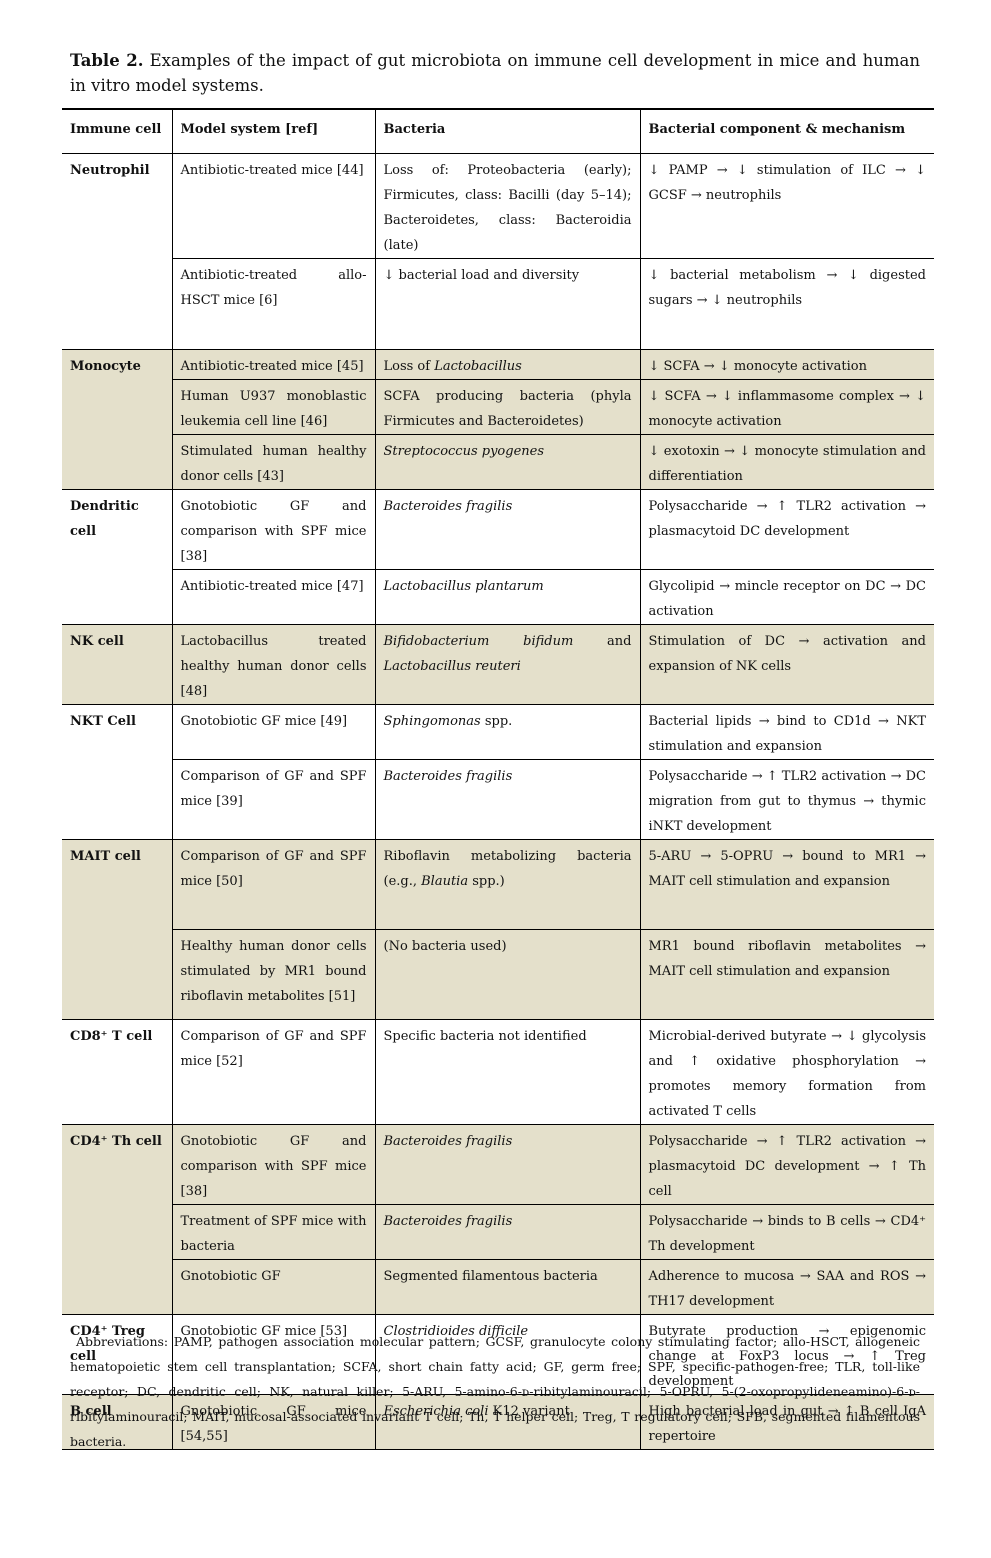 Image resolution: width=991 pixels, height=1558 pixels. Describe the element at coordinates (117, 1354) in the screenshot. I see `immune-cell: CD4⁺ Treg cell` at that location.